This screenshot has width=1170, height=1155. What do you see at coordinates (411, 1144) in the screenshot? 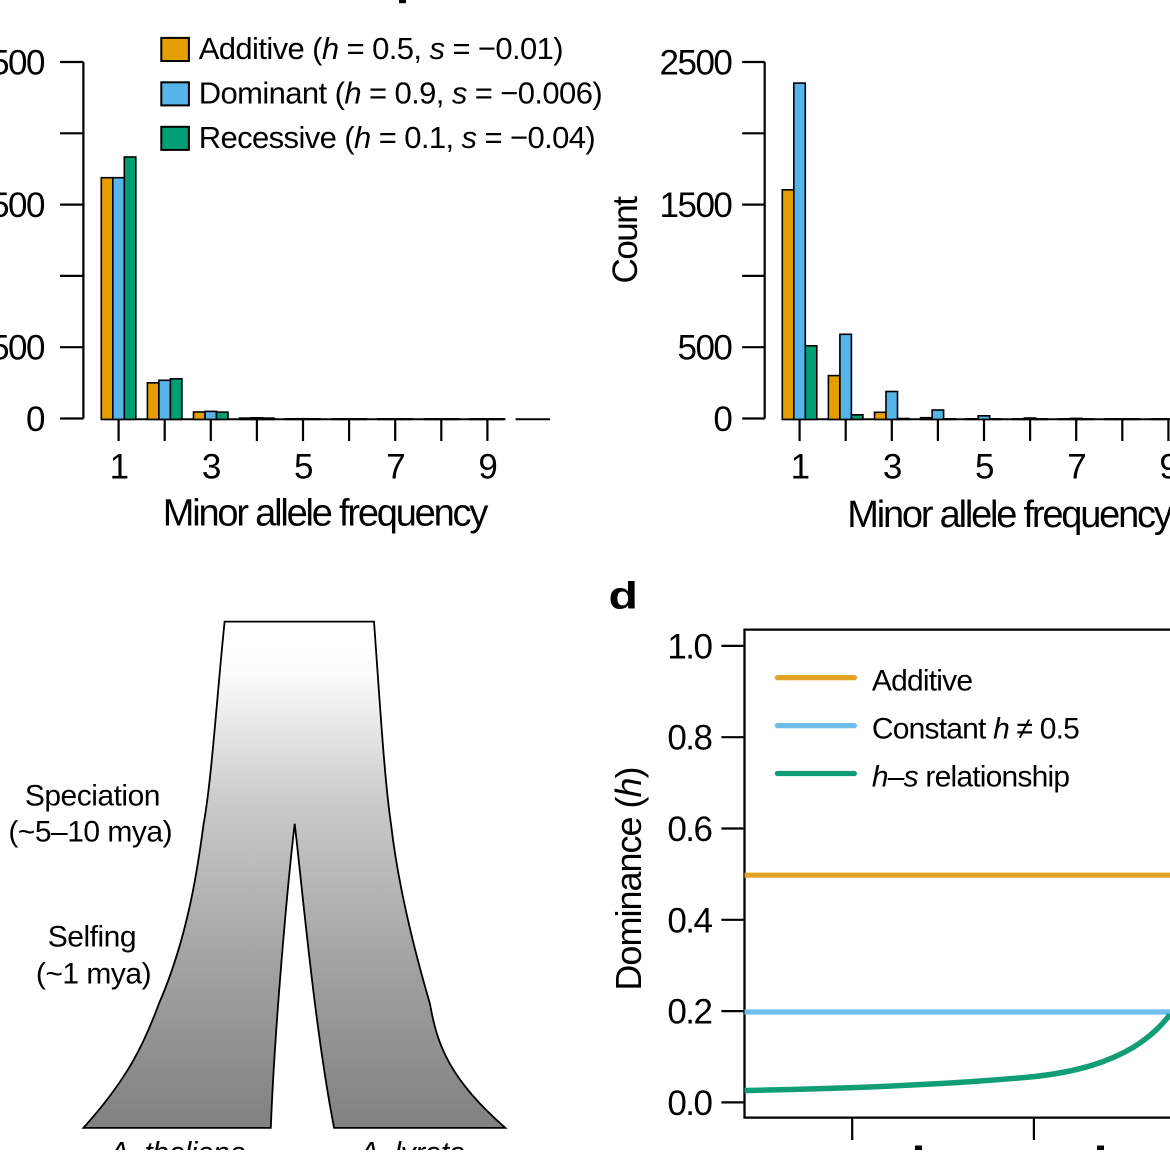
I see `svg-text: A. lyrata` at bounding box center [411, 1144].